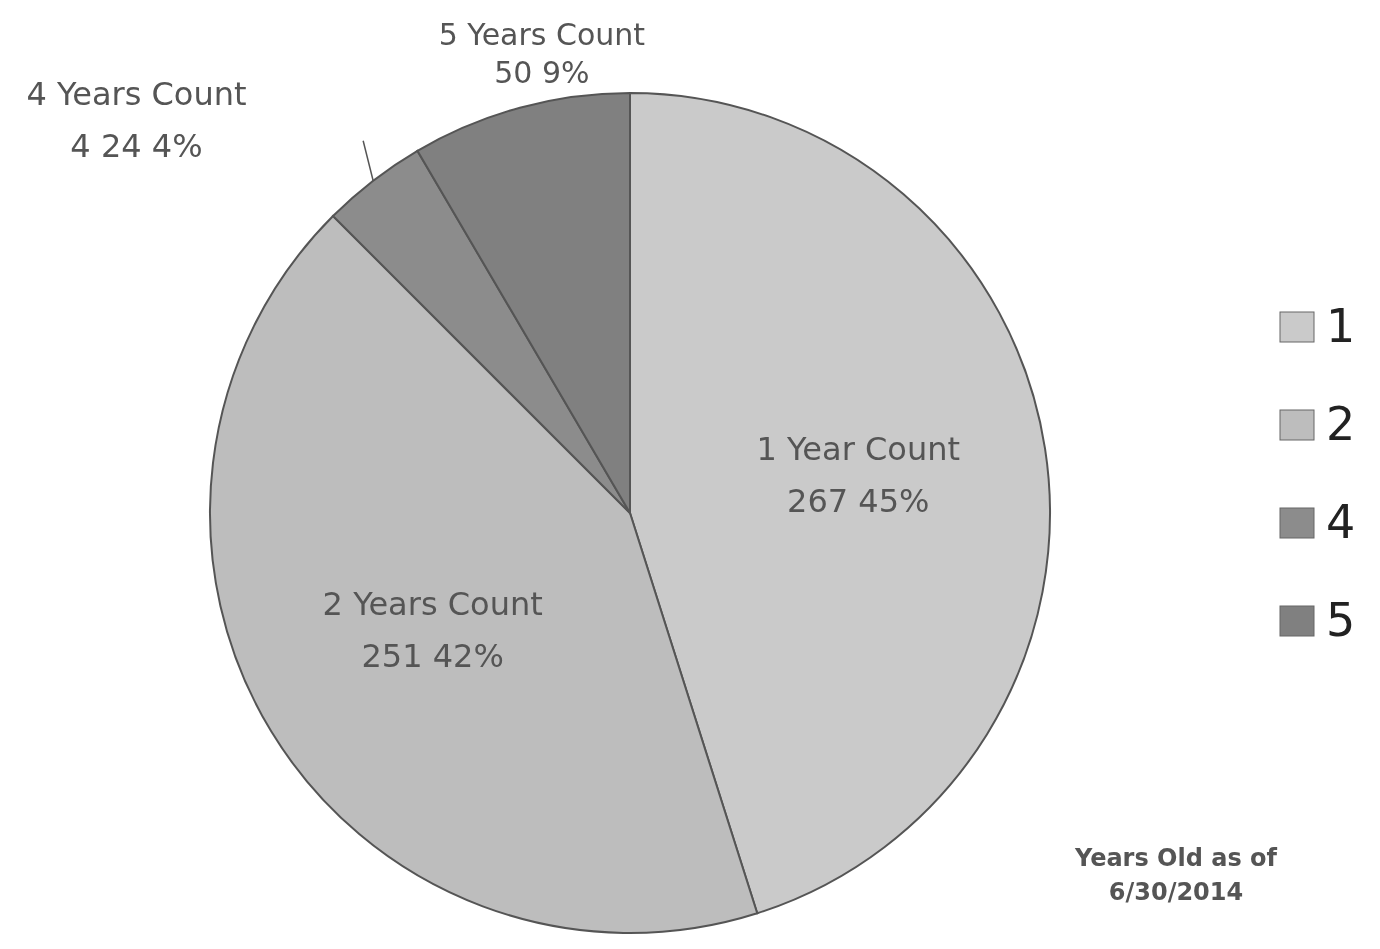  I want to click on data-label: 2 Years Count 251 42%, so click(432, 630).